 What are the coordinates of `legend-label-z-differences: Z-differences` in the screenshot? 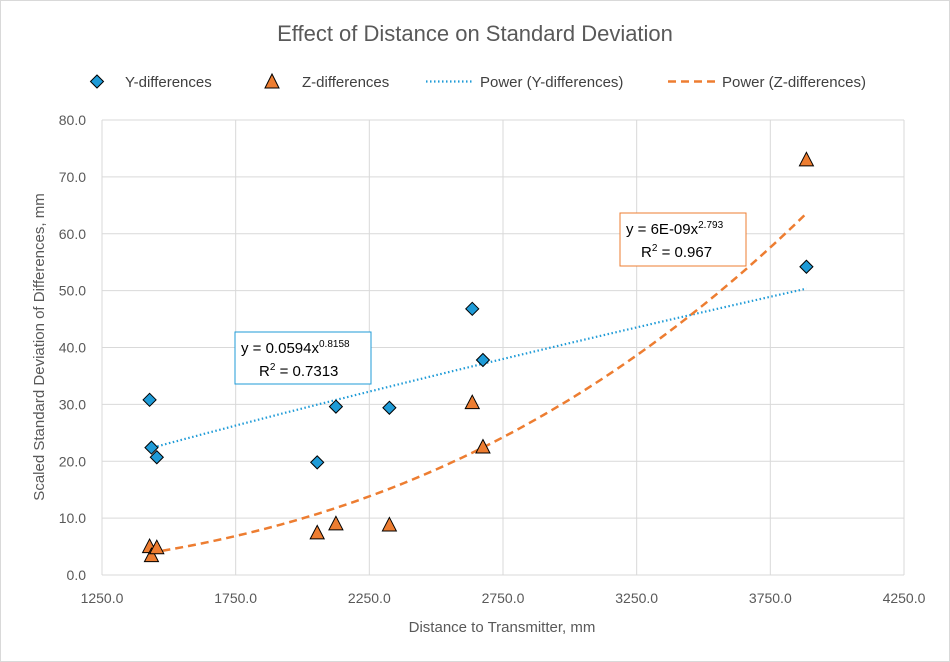 It's located at (345, 82).